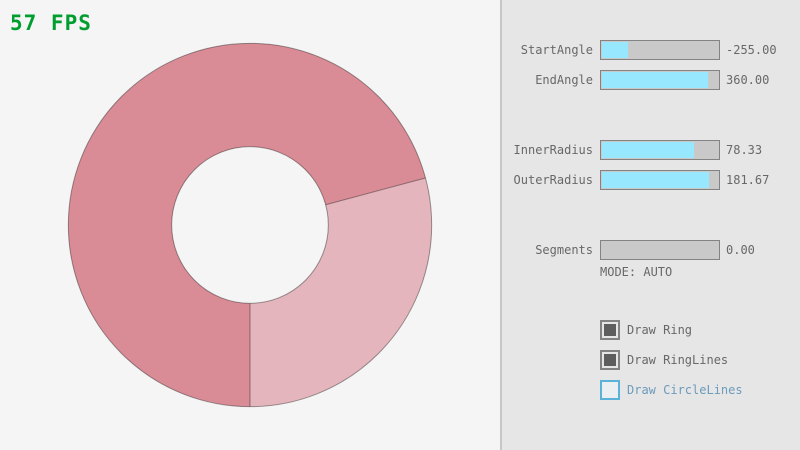  I want to click on slider-label: EndAngle, so click(564, 80).